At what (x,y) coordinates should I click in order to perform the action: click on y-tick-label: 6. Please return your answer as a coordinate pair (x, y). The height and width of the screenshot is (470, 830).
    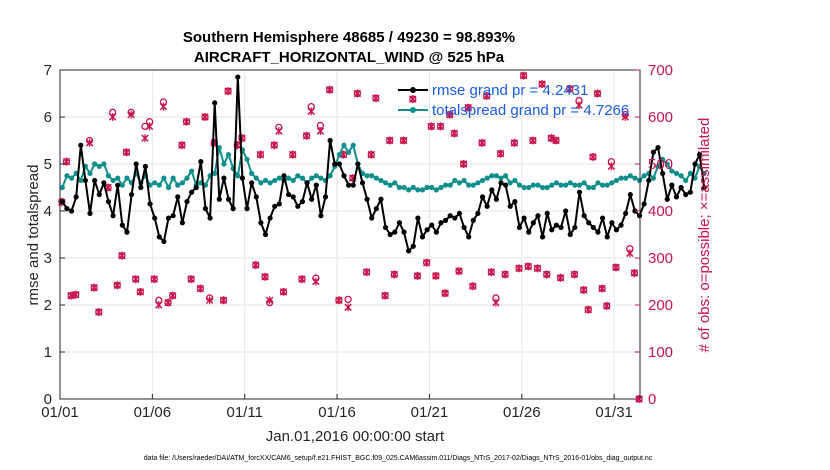
    Looking at the image, I should click on (48, 117).